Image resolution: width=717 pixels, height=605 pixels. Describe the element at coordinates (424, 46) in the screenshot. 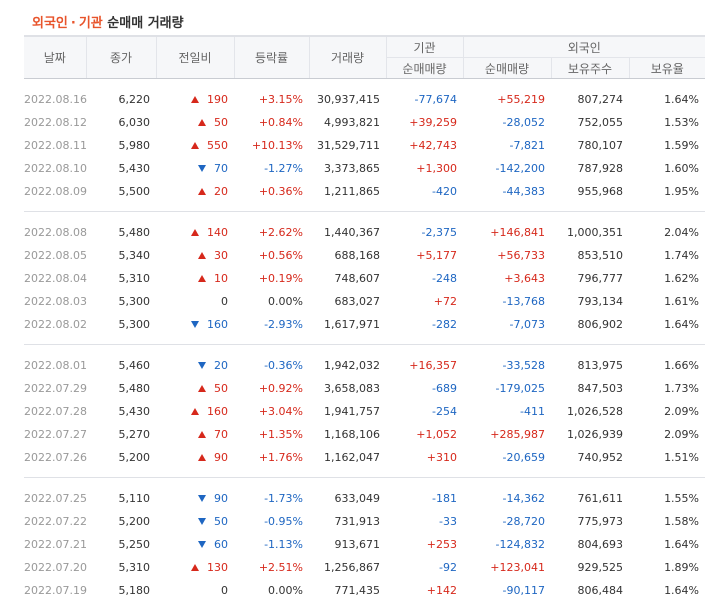

I see `header-institution: 기관` at that location.